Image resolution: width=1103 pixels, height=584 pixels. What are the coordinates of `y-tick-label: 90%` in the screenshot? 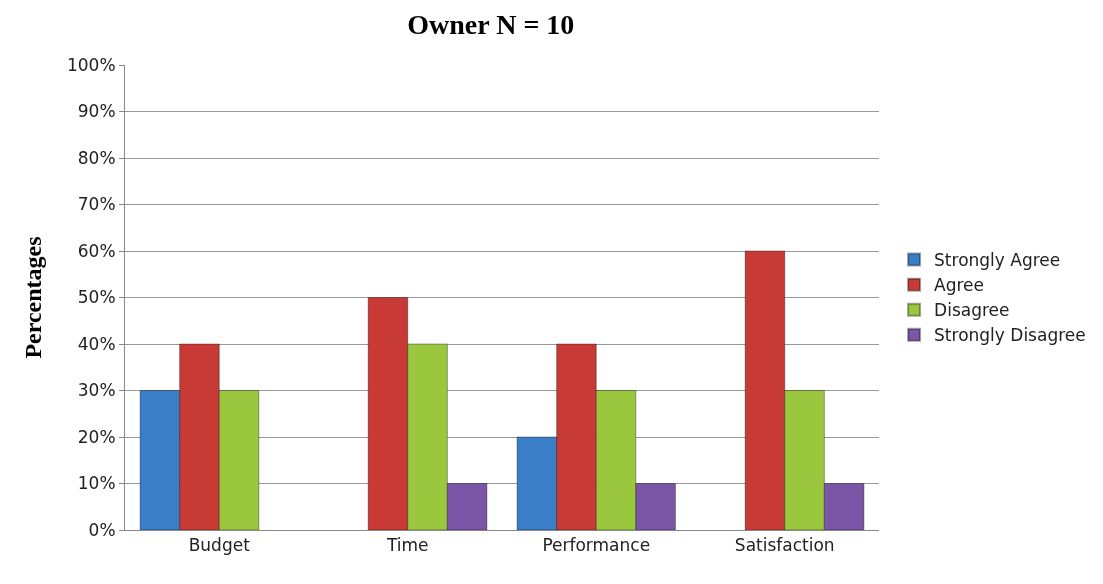 It's located at (96, 111).